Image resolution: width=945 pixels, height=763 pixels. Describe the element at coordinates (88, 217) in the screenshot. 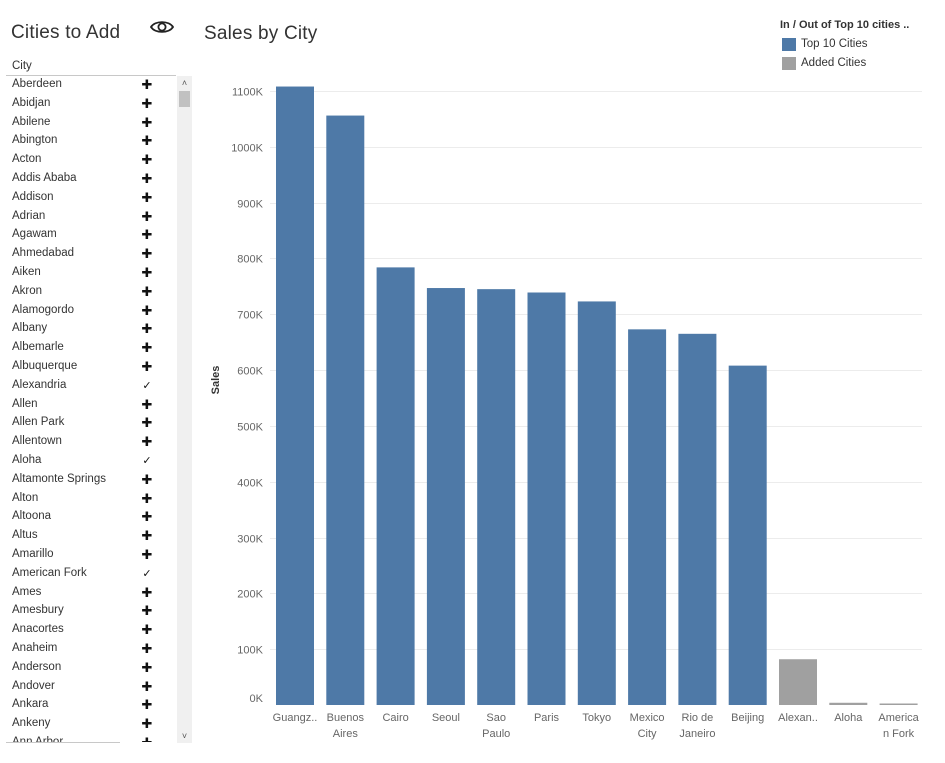

I see `city-list-item: Adrian ✚` at that location.